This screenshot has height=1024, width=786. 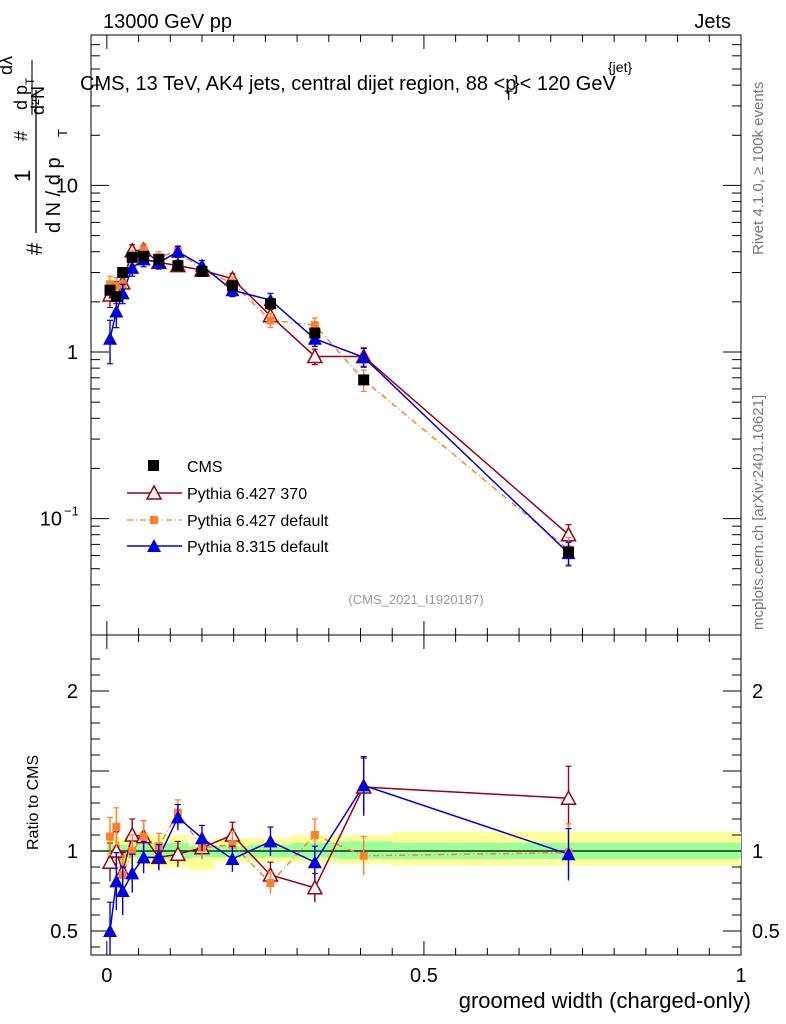 I want to click on legend-label-p6-370: Pythia 6.427 370, so click(x=247, y=494).